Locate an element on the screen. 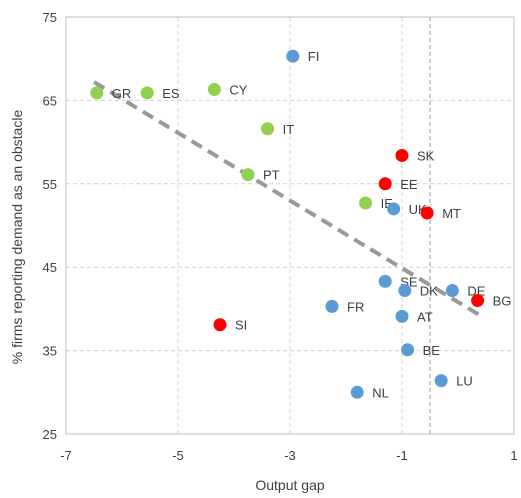 The height and width of the screenshot is (498, 521). point-be is located at coordinates (408, 350).